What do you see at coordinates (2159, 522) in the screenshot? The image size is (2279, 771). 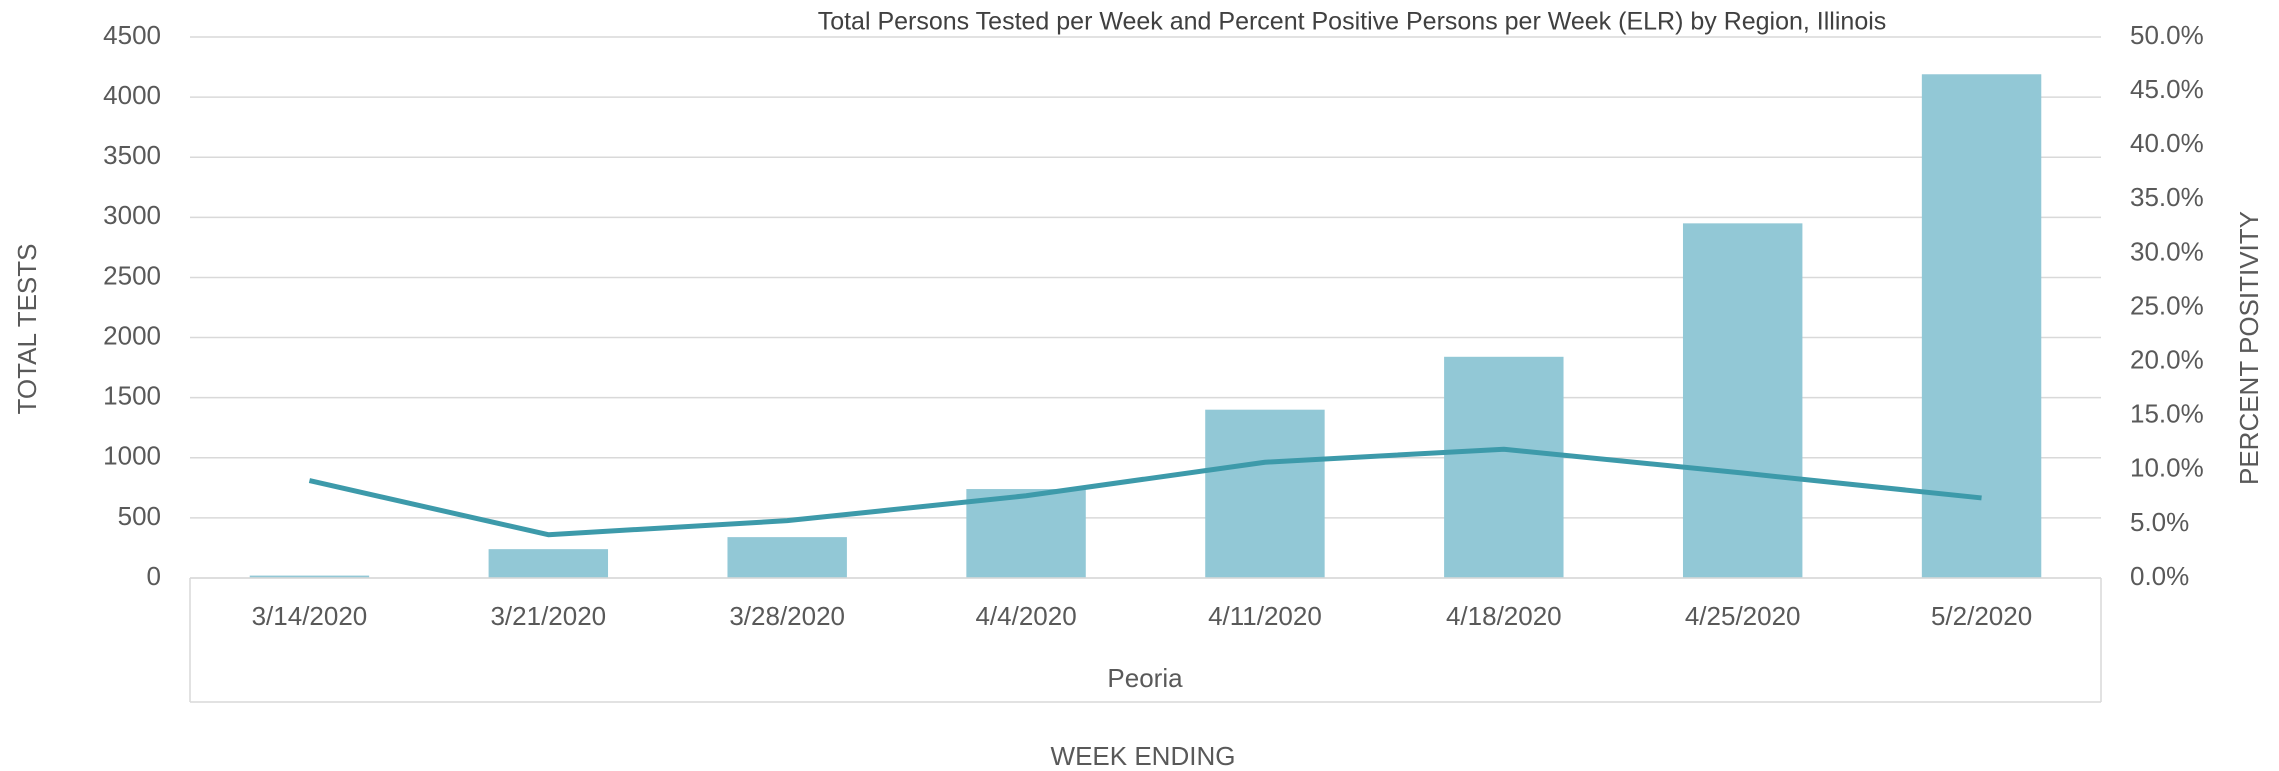 I see `y2-tick-label: 5.0%` at bounding box center [2159, 522].